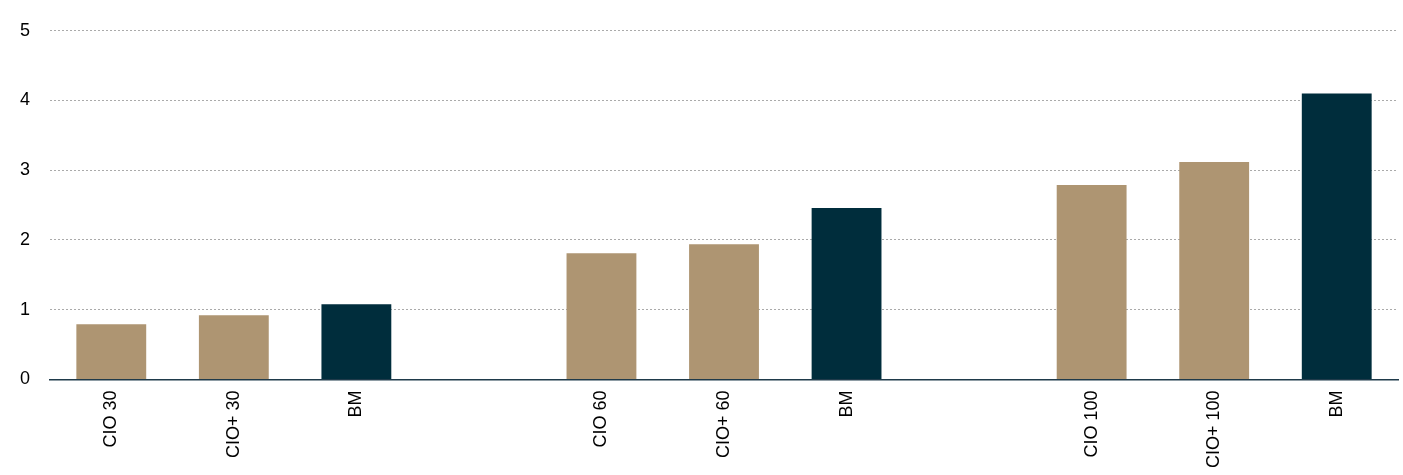  What do you see at coordinates (1213, 429) in the screenshot?
I see `x-tick-label: CIO+ 100` at bounding box center [1213, 429].